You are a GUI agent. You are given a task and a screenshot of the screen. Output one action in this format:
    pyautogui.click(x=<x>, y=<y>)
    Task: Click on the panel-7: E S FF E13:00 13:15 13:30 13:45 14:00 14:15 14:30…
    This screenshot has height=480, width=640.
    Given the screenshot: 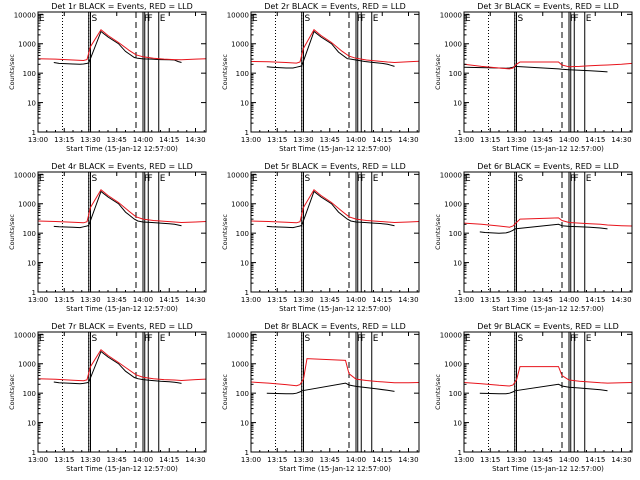 What is the action you would take?
    pyautogui.click(x=107, y=397)
    